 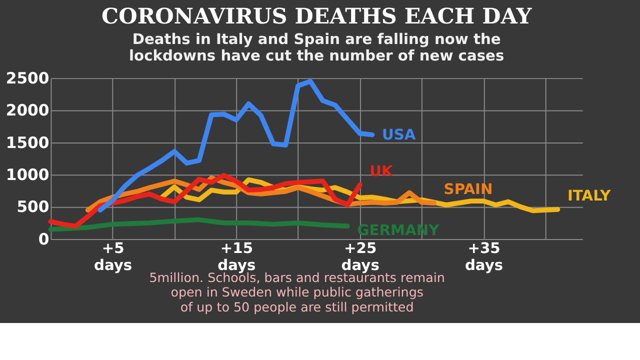 I want to click on line-series, so click(x=199, y=224).